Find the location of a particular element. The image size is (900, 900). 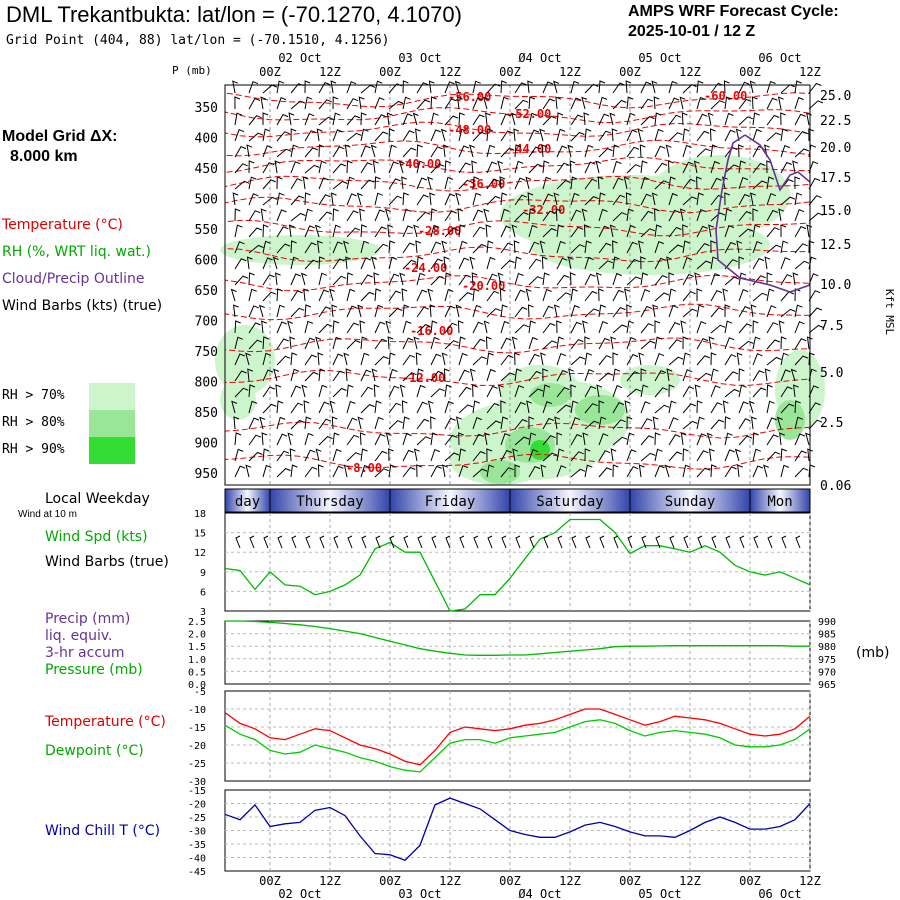

panel-ytick-right: 985 is located at coordinates (827, 635).